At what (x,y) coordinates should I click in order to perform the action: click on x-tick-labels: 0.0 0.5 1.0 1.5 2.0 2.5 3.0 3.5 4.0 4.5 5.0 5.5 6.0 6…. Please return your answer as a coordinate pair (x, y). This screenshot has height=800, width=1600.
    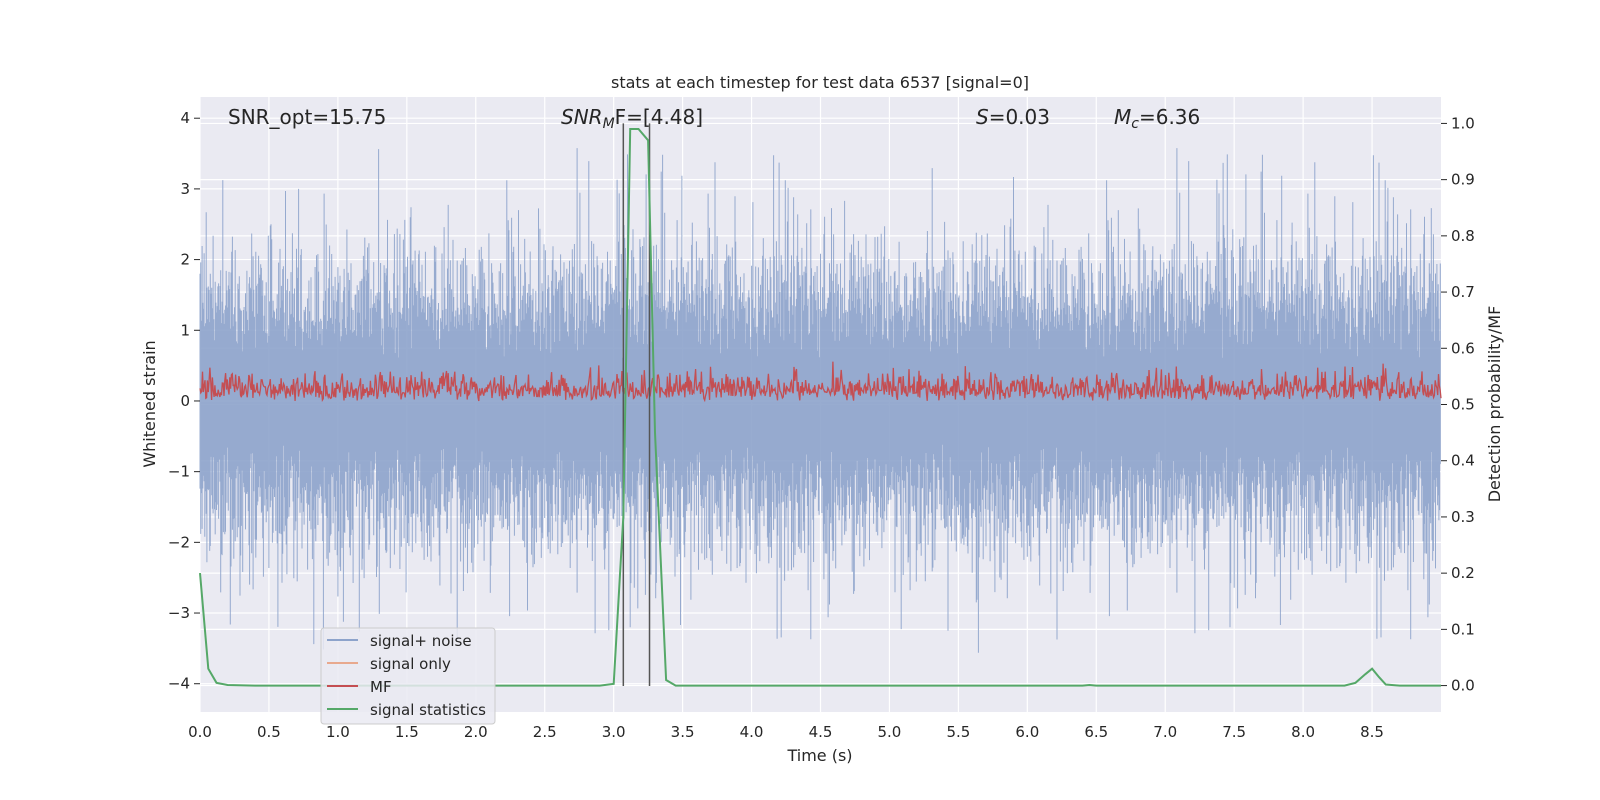
    Looking at the image, I should click on (786, 732).